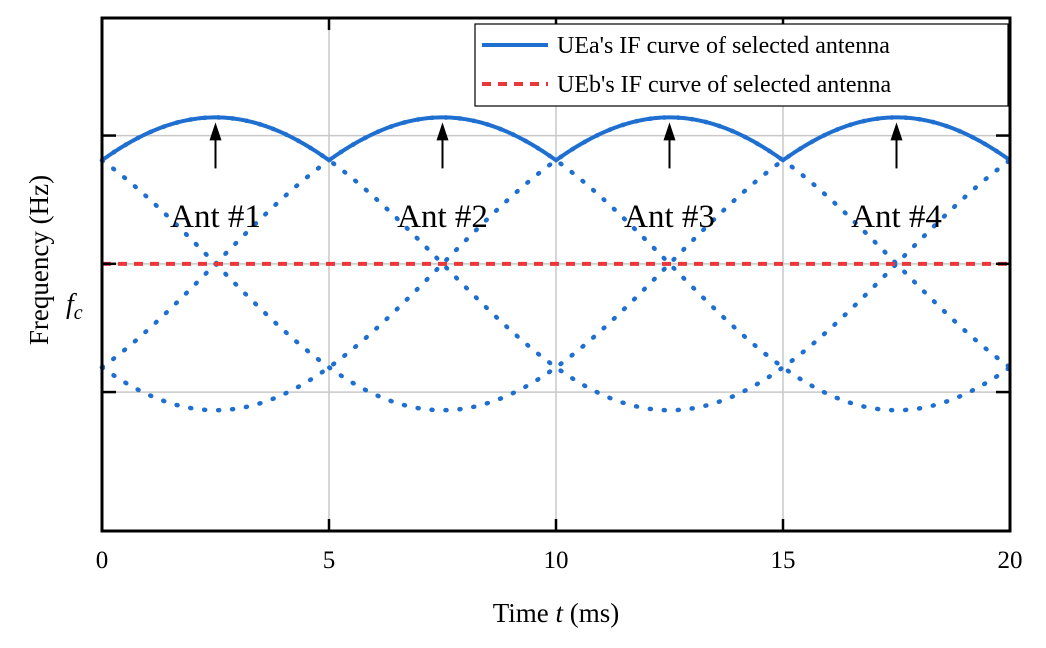  I want to click on antenna-label-3: Ant #3, so click(669, 217).